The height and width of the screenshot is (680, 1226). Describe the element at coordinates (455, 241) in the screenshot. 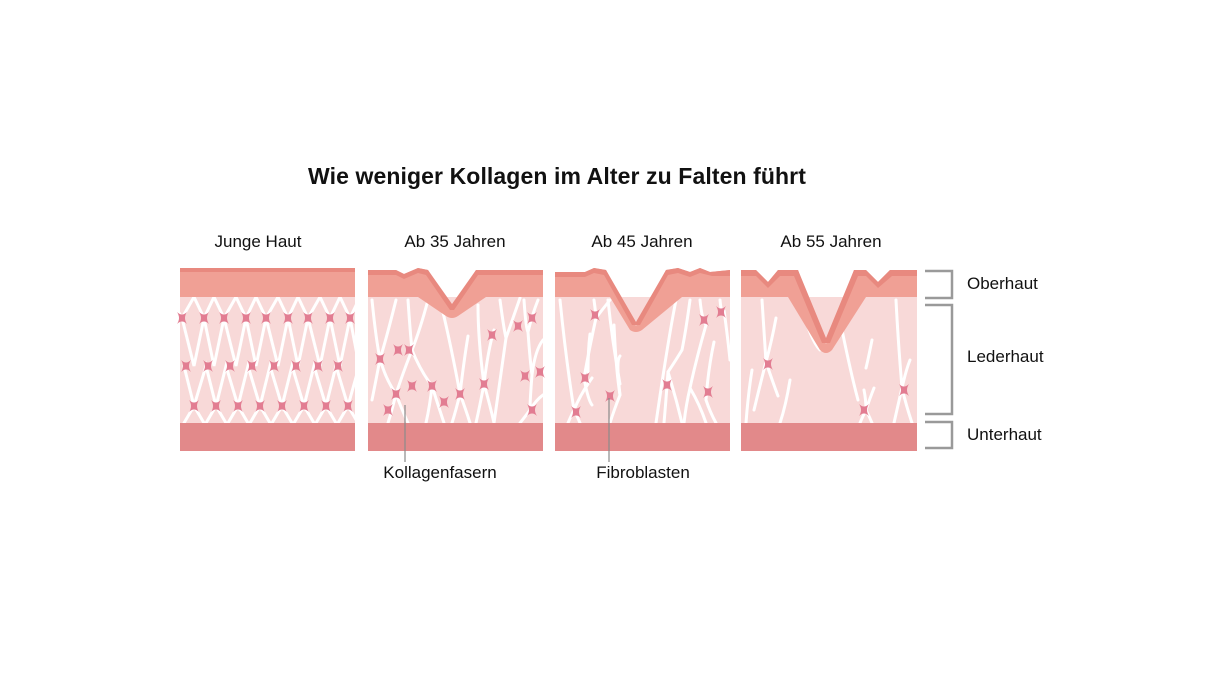

I see `panel-label-ab-35: Ab 35 Jahren` at that location.